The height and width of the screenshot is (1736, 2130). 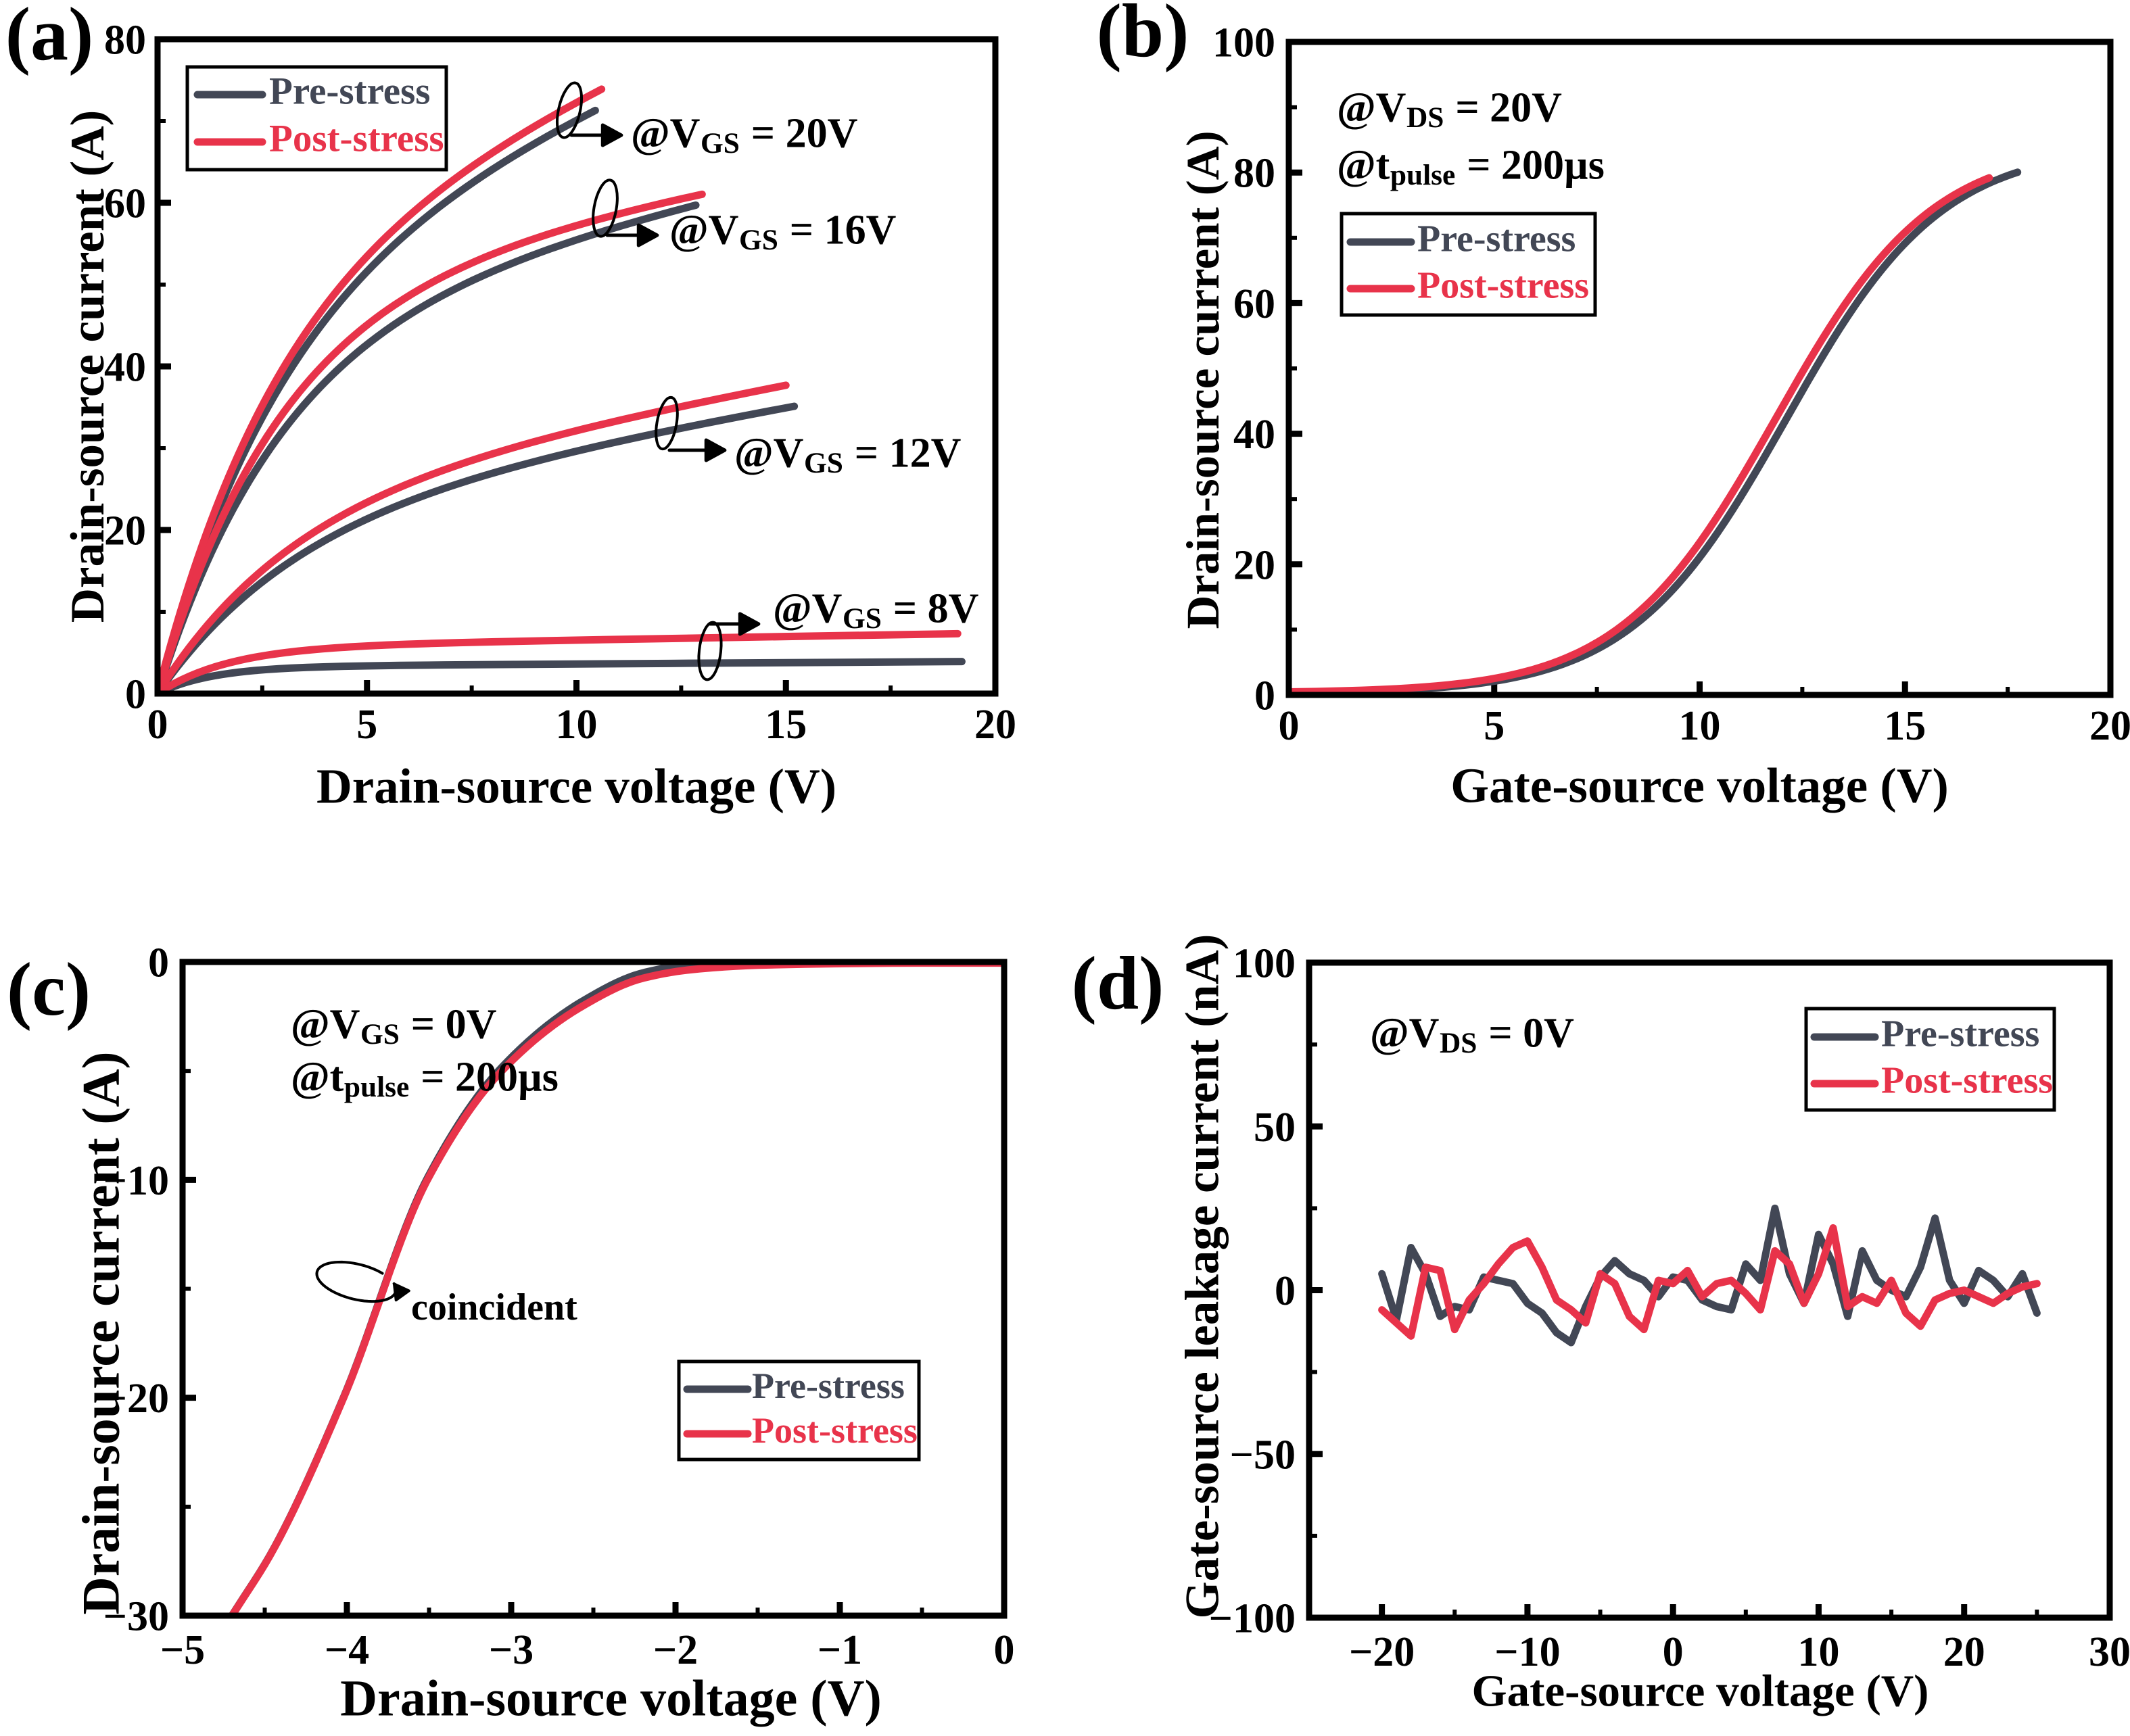 What do you see at coordinates (347, 1650) in the screenshot?
I see `svg-text: −4` at bounding box center [347, 1650].